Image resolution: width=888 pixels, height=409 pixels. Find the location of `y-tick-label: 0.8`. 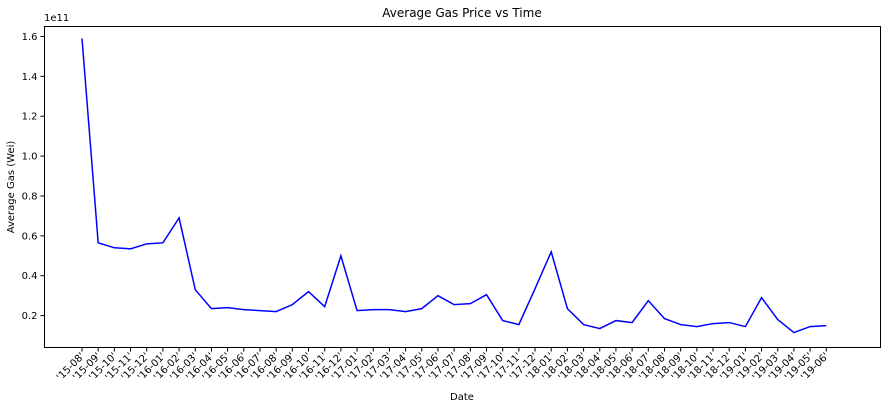

y-tick-label: 0.8 is located at coordinates (30, 196).